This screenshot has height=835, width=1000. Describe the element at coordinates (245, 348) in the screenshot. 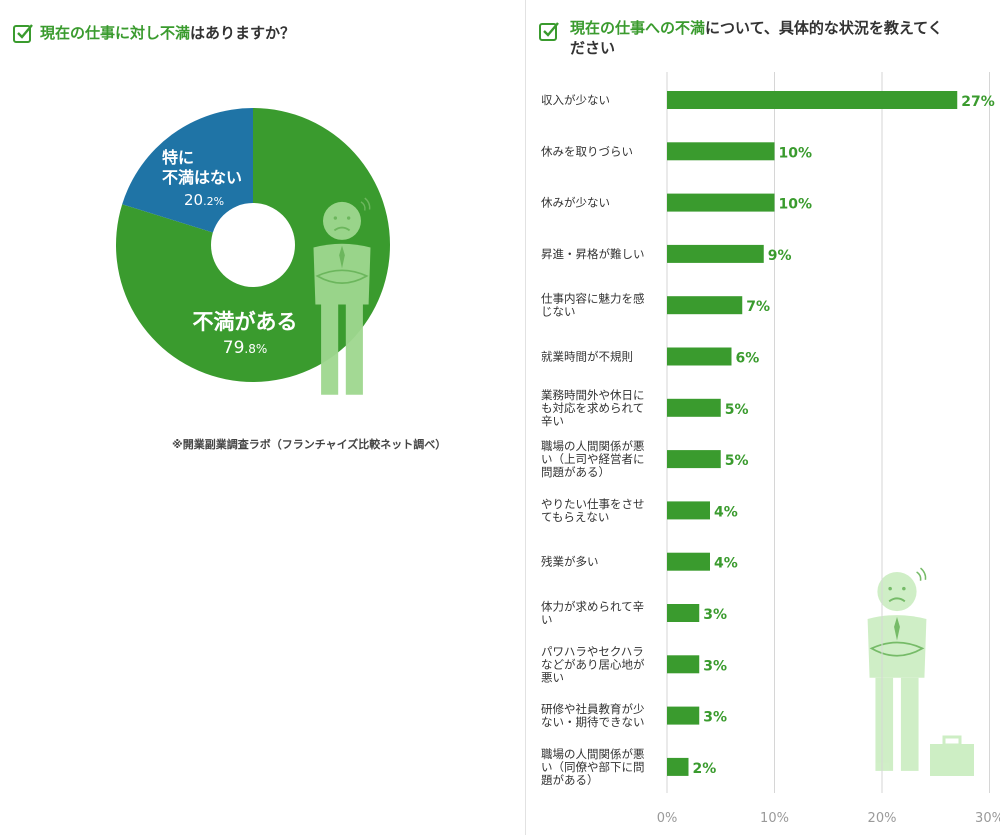

I see `pie-value-dissatisfied: 79.8%` at that location.